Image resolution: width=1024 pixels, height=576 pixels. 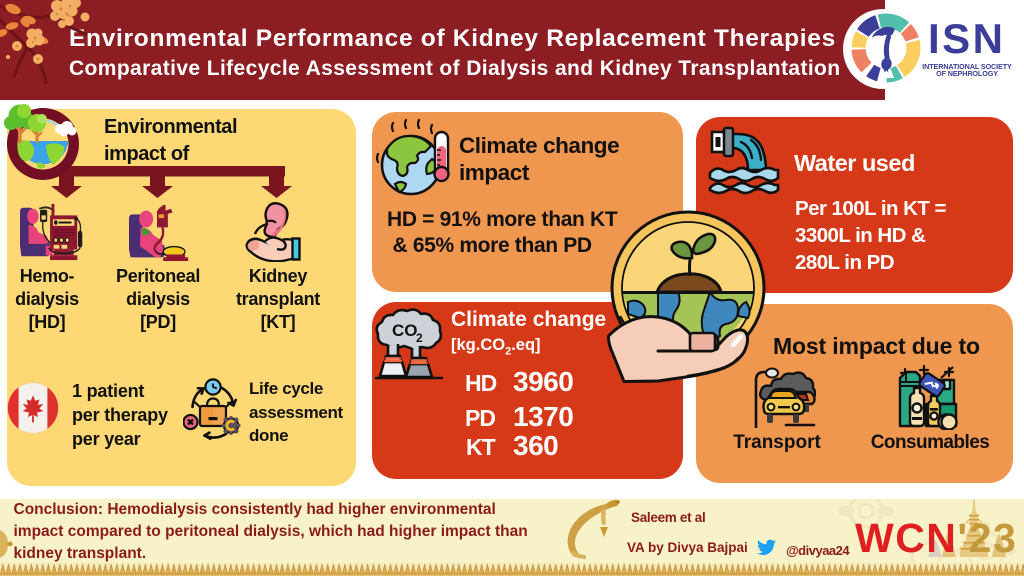 I want to click on svg-text: CO, so click(x=405, y=330).